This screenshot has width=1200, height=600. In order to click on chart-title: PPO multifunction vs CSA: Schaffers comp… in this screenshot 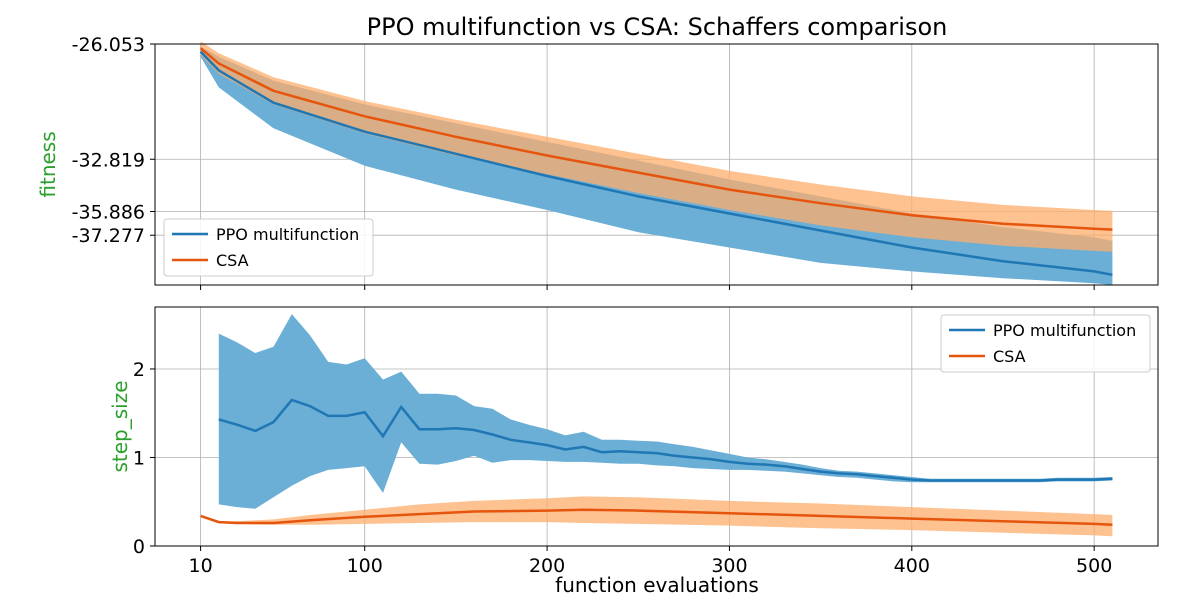, I will do `click(657, 27)`.